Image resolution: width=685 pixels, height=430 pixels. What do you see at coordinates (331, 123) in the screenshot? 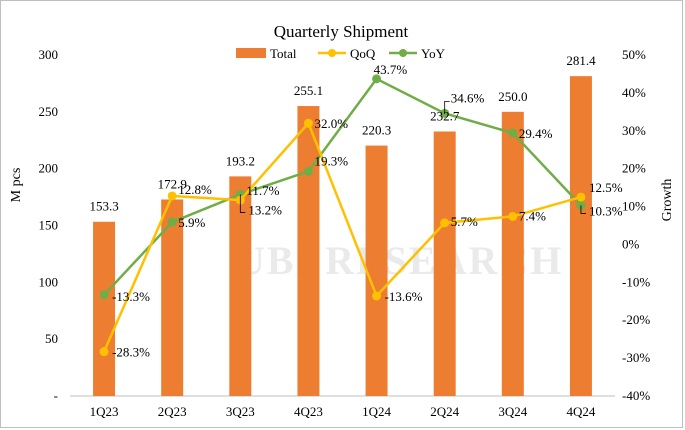
I see `qoq-data-label: 32.0%` at bounding box center [331, 123].